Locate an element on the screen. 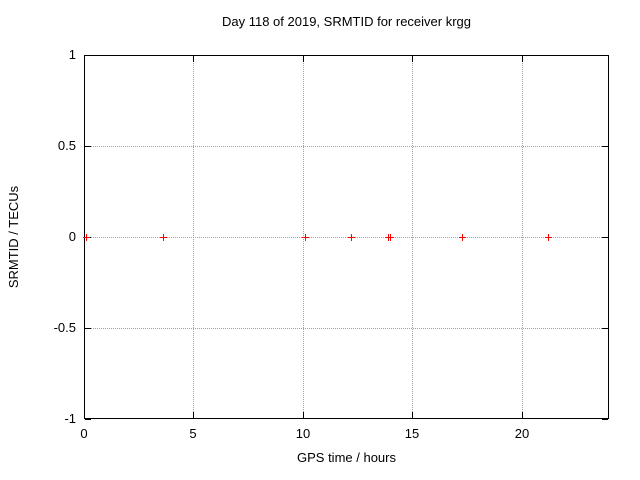 The image size is (640, 480). x-tick-label: 10 is located at coordinates (303, 433).